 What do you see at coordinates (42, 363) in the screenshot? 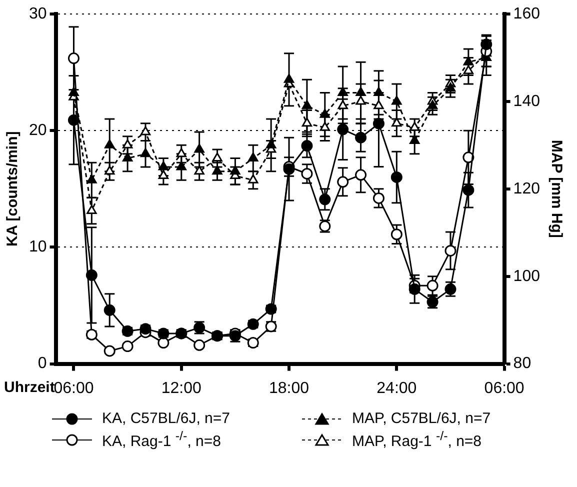
I see `y-tick-label: 0` at bounding box center [42, 363].